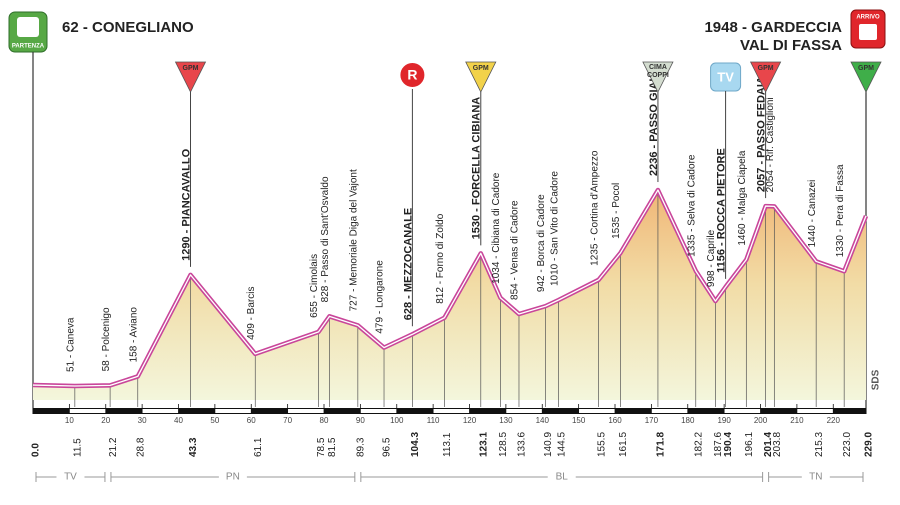 This screenshot has width=900, height=505. I want to click on waypoint-label: 655 - Cimolais, so click(314, 286).